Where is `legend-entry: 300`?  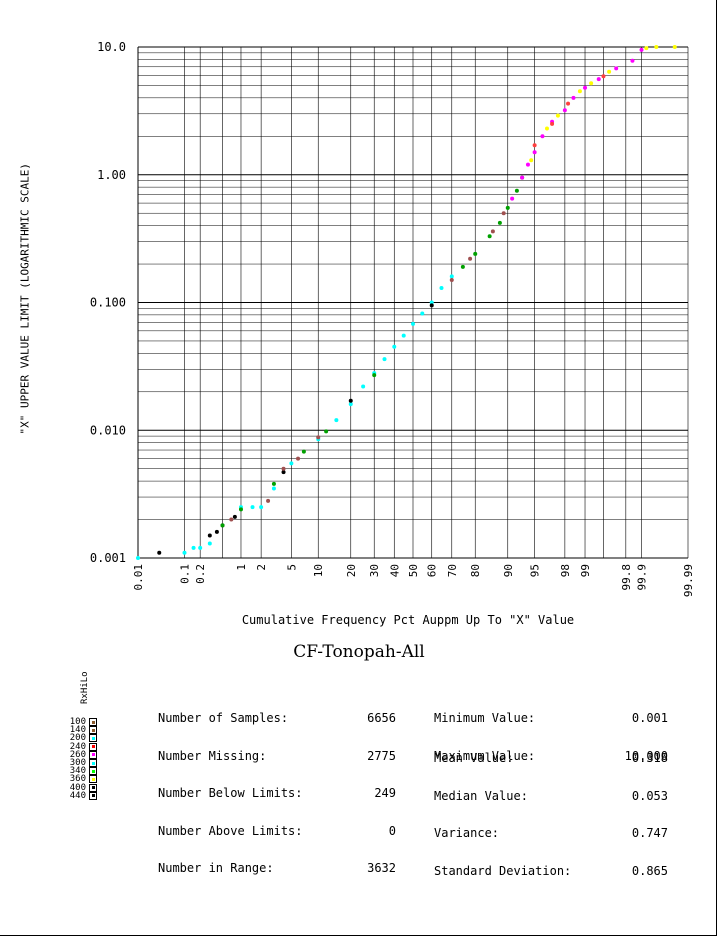 legend-entry: 300 is located at coordinates (79, 763).